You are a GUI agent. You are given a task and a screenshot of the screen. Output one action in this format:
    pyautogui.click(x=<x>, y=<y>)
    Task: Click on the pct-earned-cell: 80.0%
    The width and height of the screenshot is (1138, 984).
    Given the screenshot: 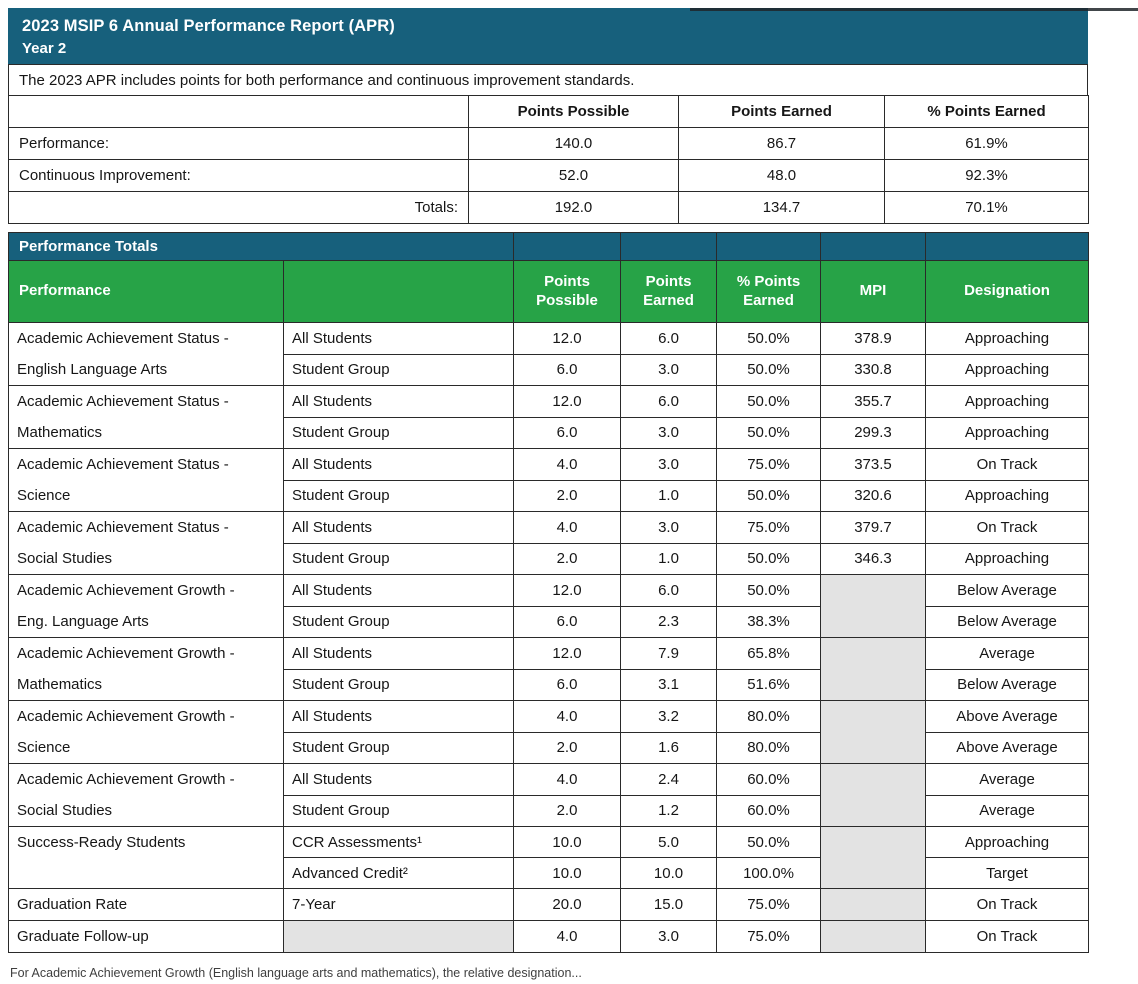 What is the action you would take?
    pyautogui.click(x=768, y=747)
    